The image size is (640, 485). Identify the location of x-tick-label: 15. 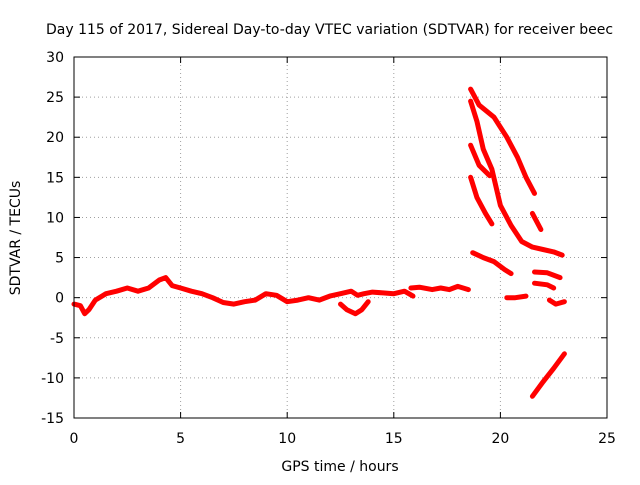
(394, 439).